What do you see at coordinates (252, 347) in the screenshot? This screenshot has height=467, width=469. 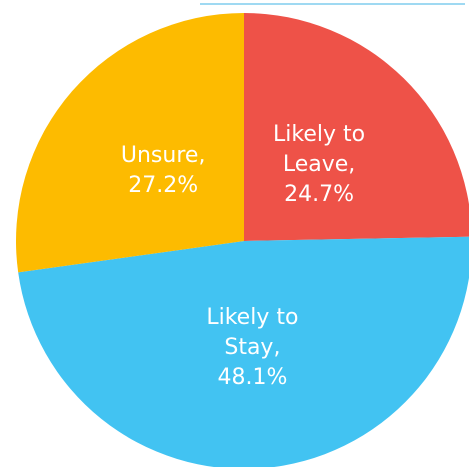 I see `data-label: Likely to Stay, 48.1%` at bounding box center [252, 347].